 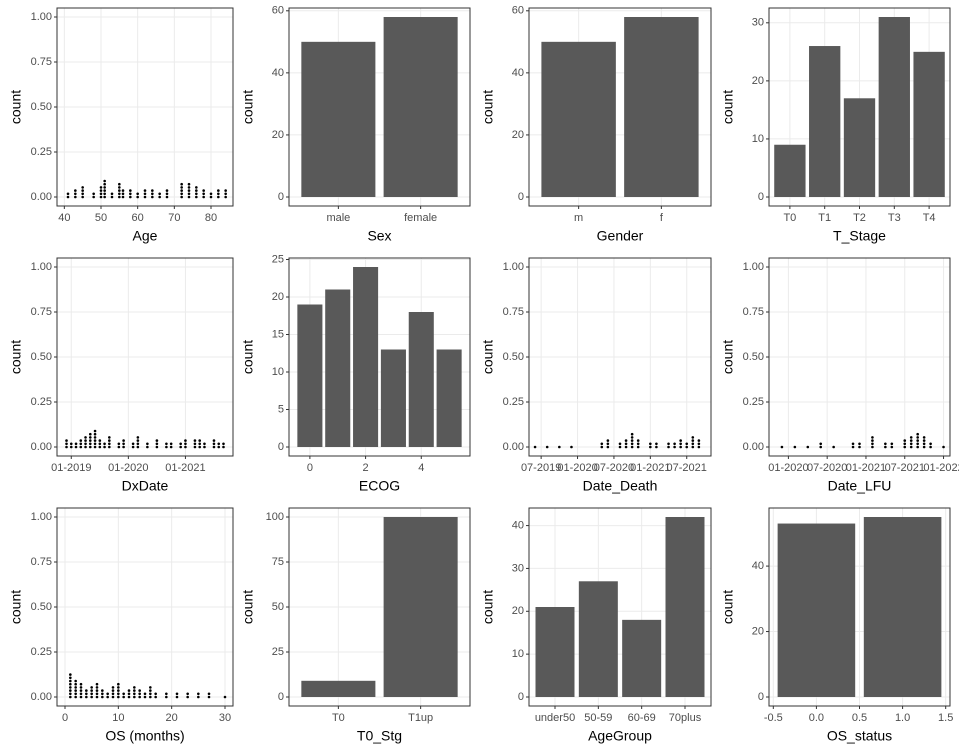 What do you see at coordinates (64, 218) in the screenshot?
I see `x-tick-label: 40` at bounding box center [64, 218].